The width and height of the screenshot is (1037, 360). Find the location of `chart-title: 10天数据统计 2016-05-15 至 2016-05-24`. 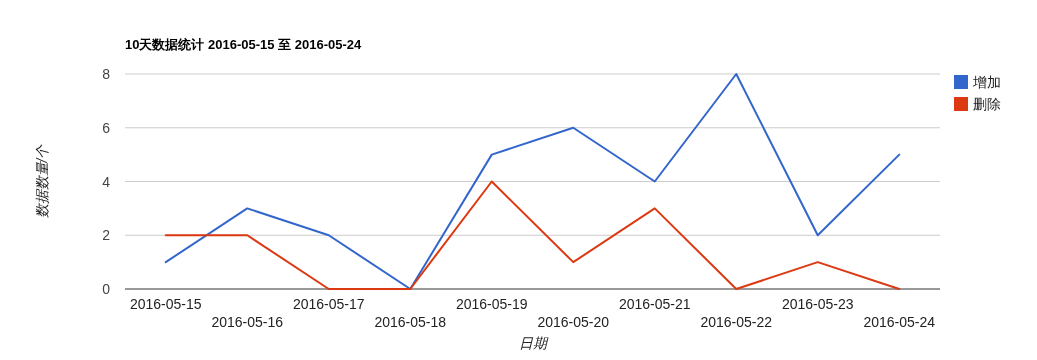

chart-title: 10天数据统计 2016-05-15 至 2016-05-24 is located at coordinates (244, 44).